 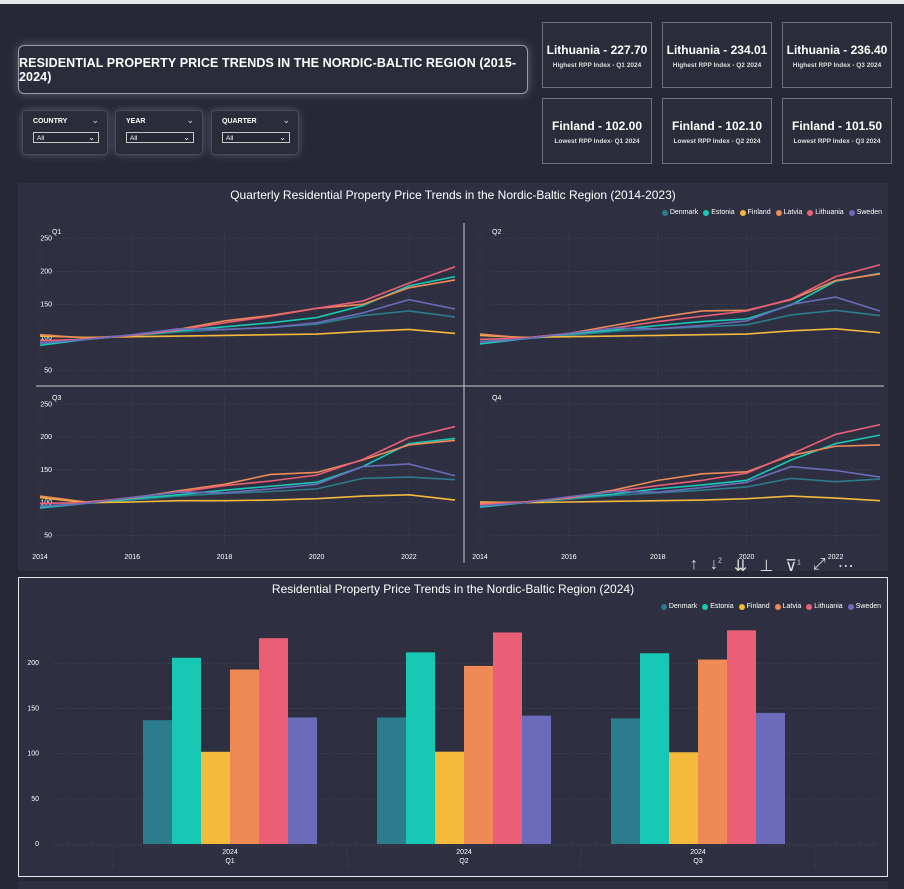 I want to click on bar-lithuania-q3, so click(x=741, y=737).